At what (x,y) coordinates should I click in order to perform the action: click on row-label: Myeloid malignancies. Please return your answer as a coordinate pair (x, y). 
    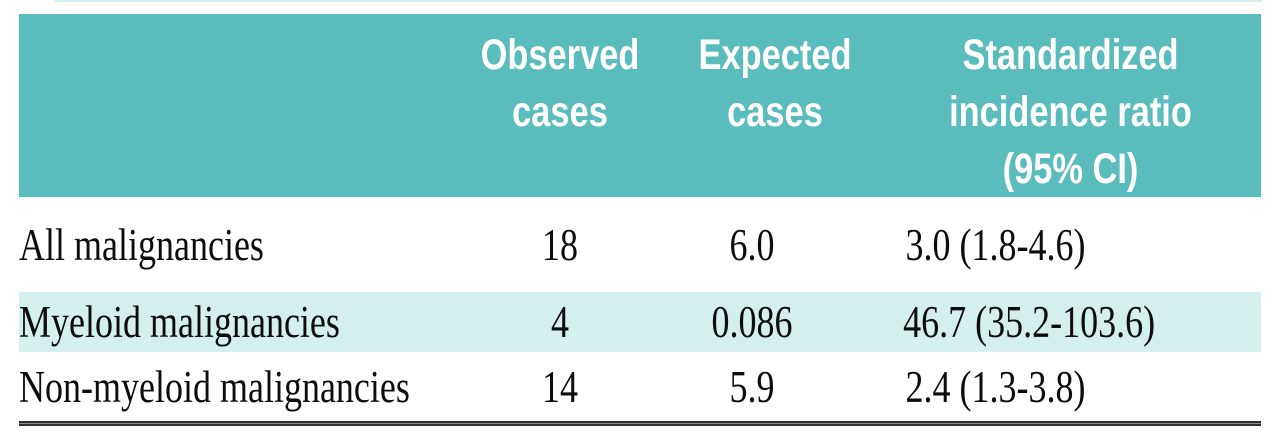
    Looking at the image, I should click on (179, 322).